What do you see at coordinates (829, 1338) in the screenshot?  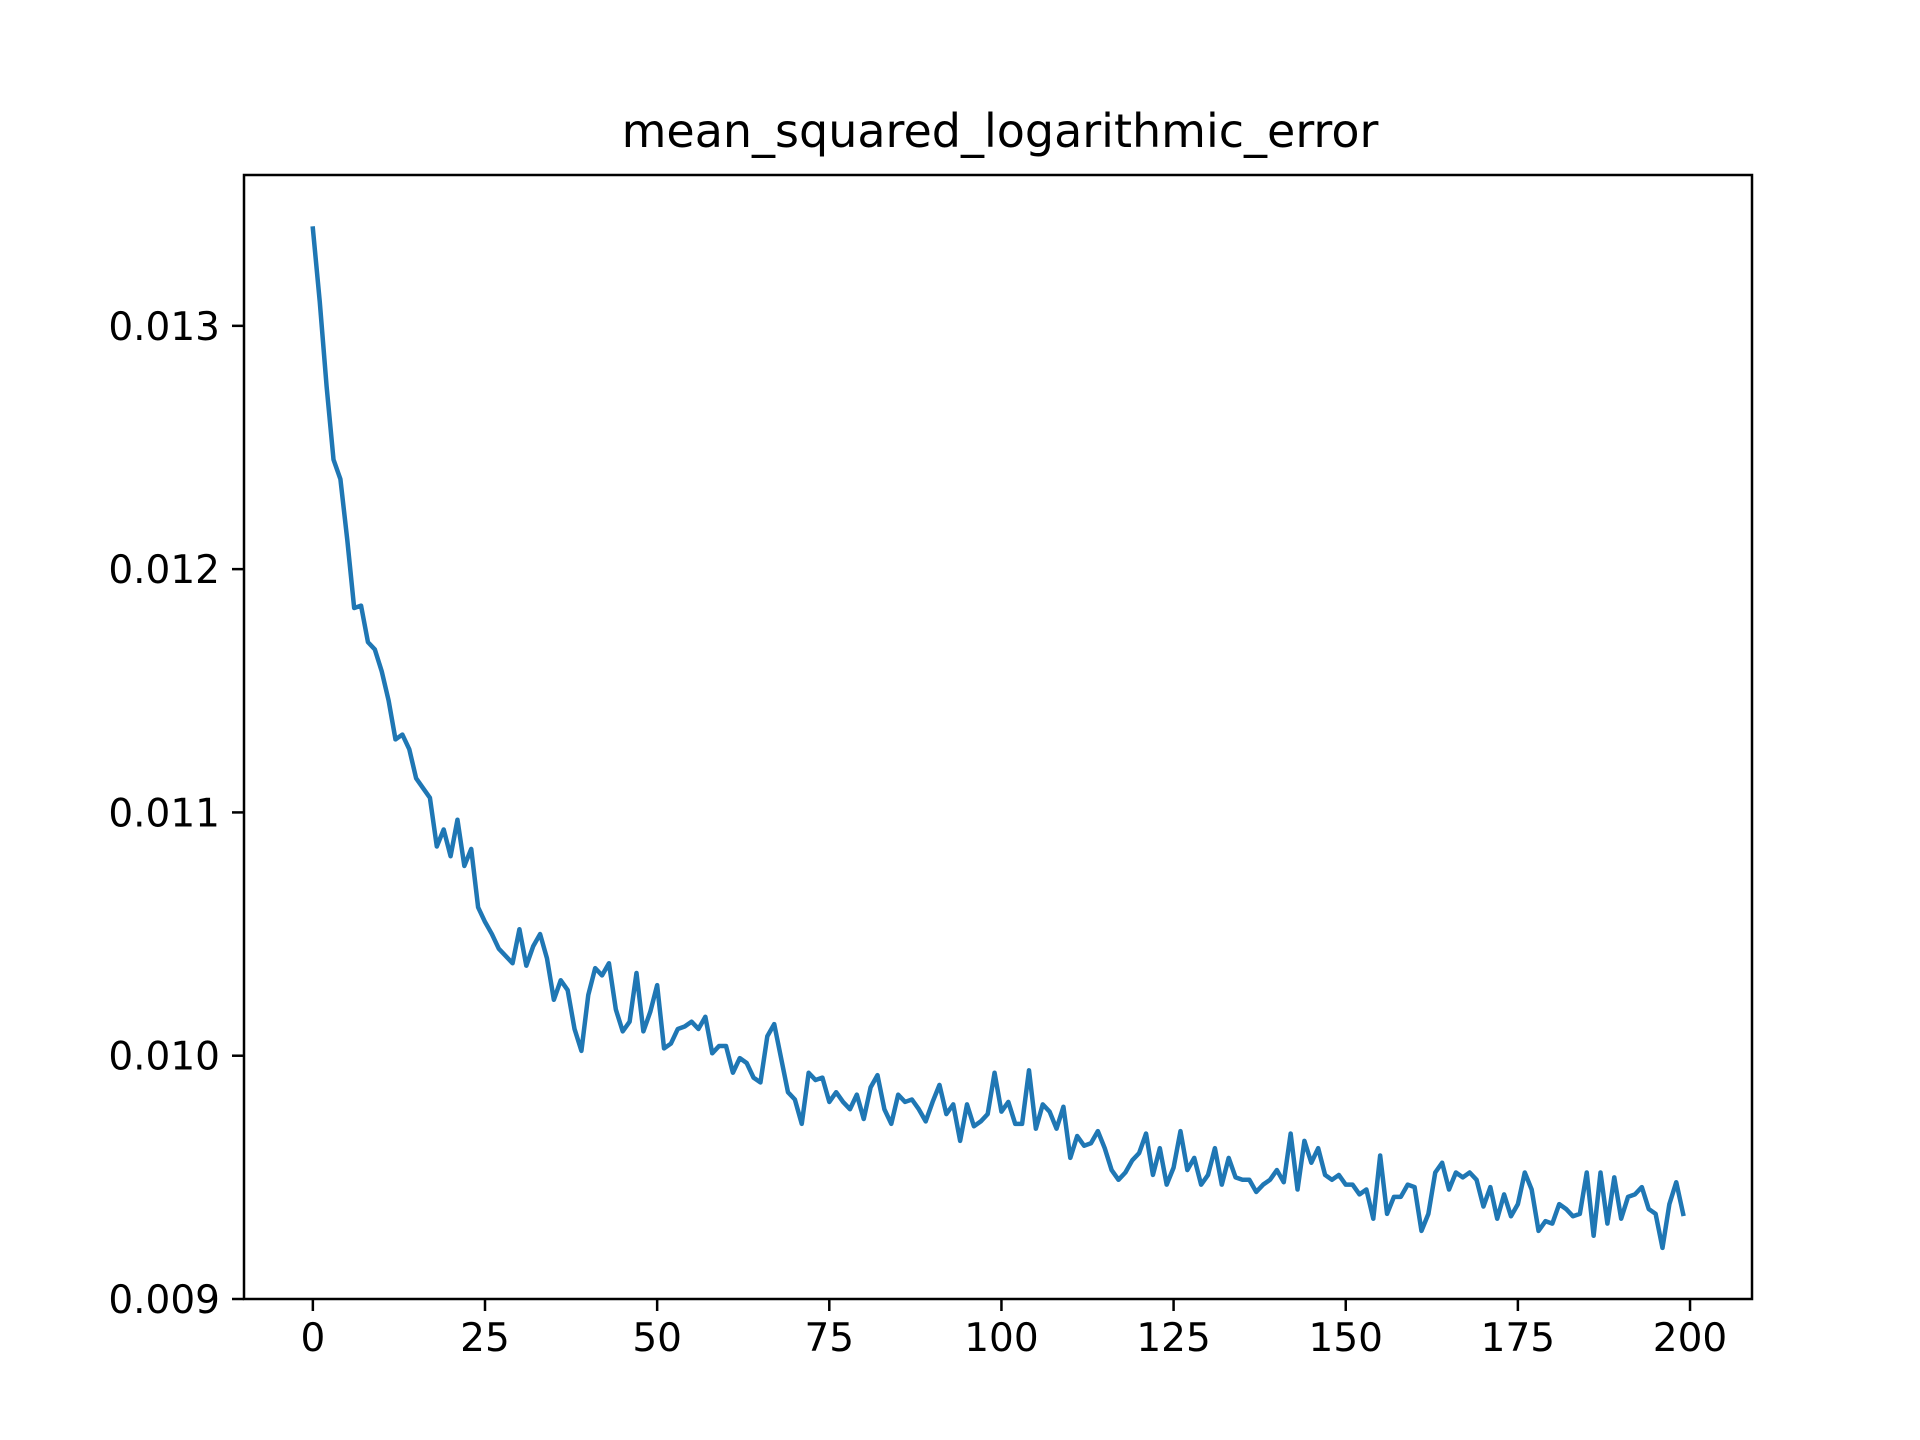 I see `x-tick-label: 75` at bounding box center [829, 1338].